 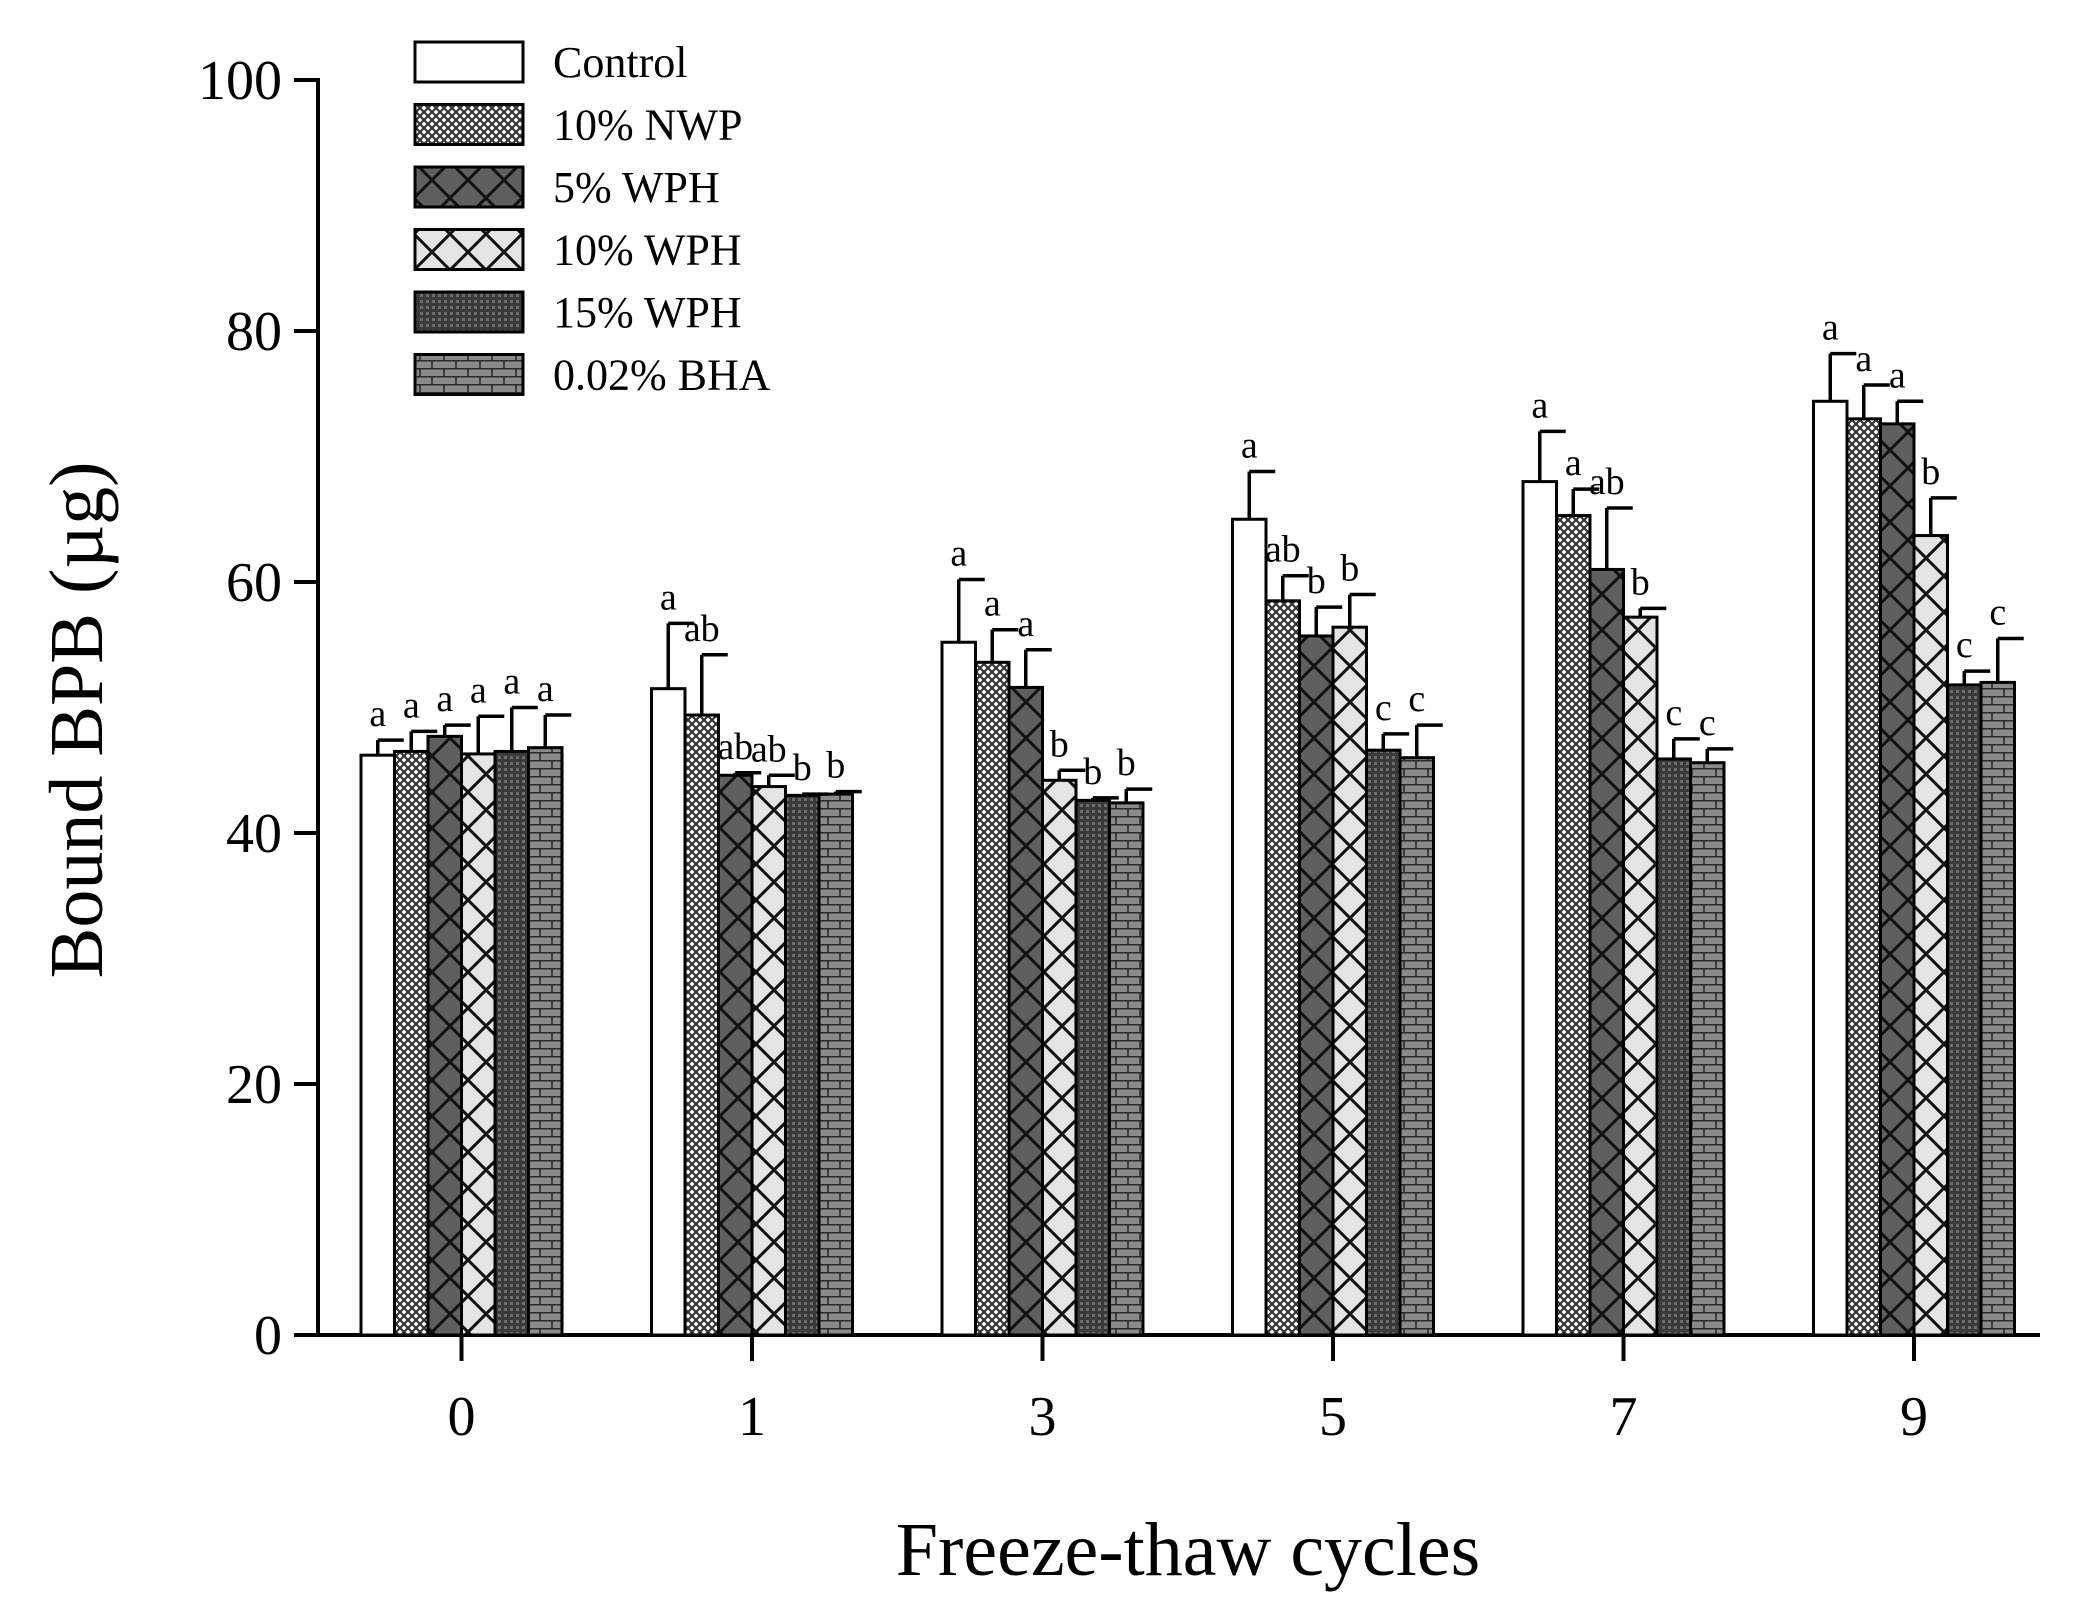 I want to click on x-tick-label: 5, so click(x=1333, y=1417).